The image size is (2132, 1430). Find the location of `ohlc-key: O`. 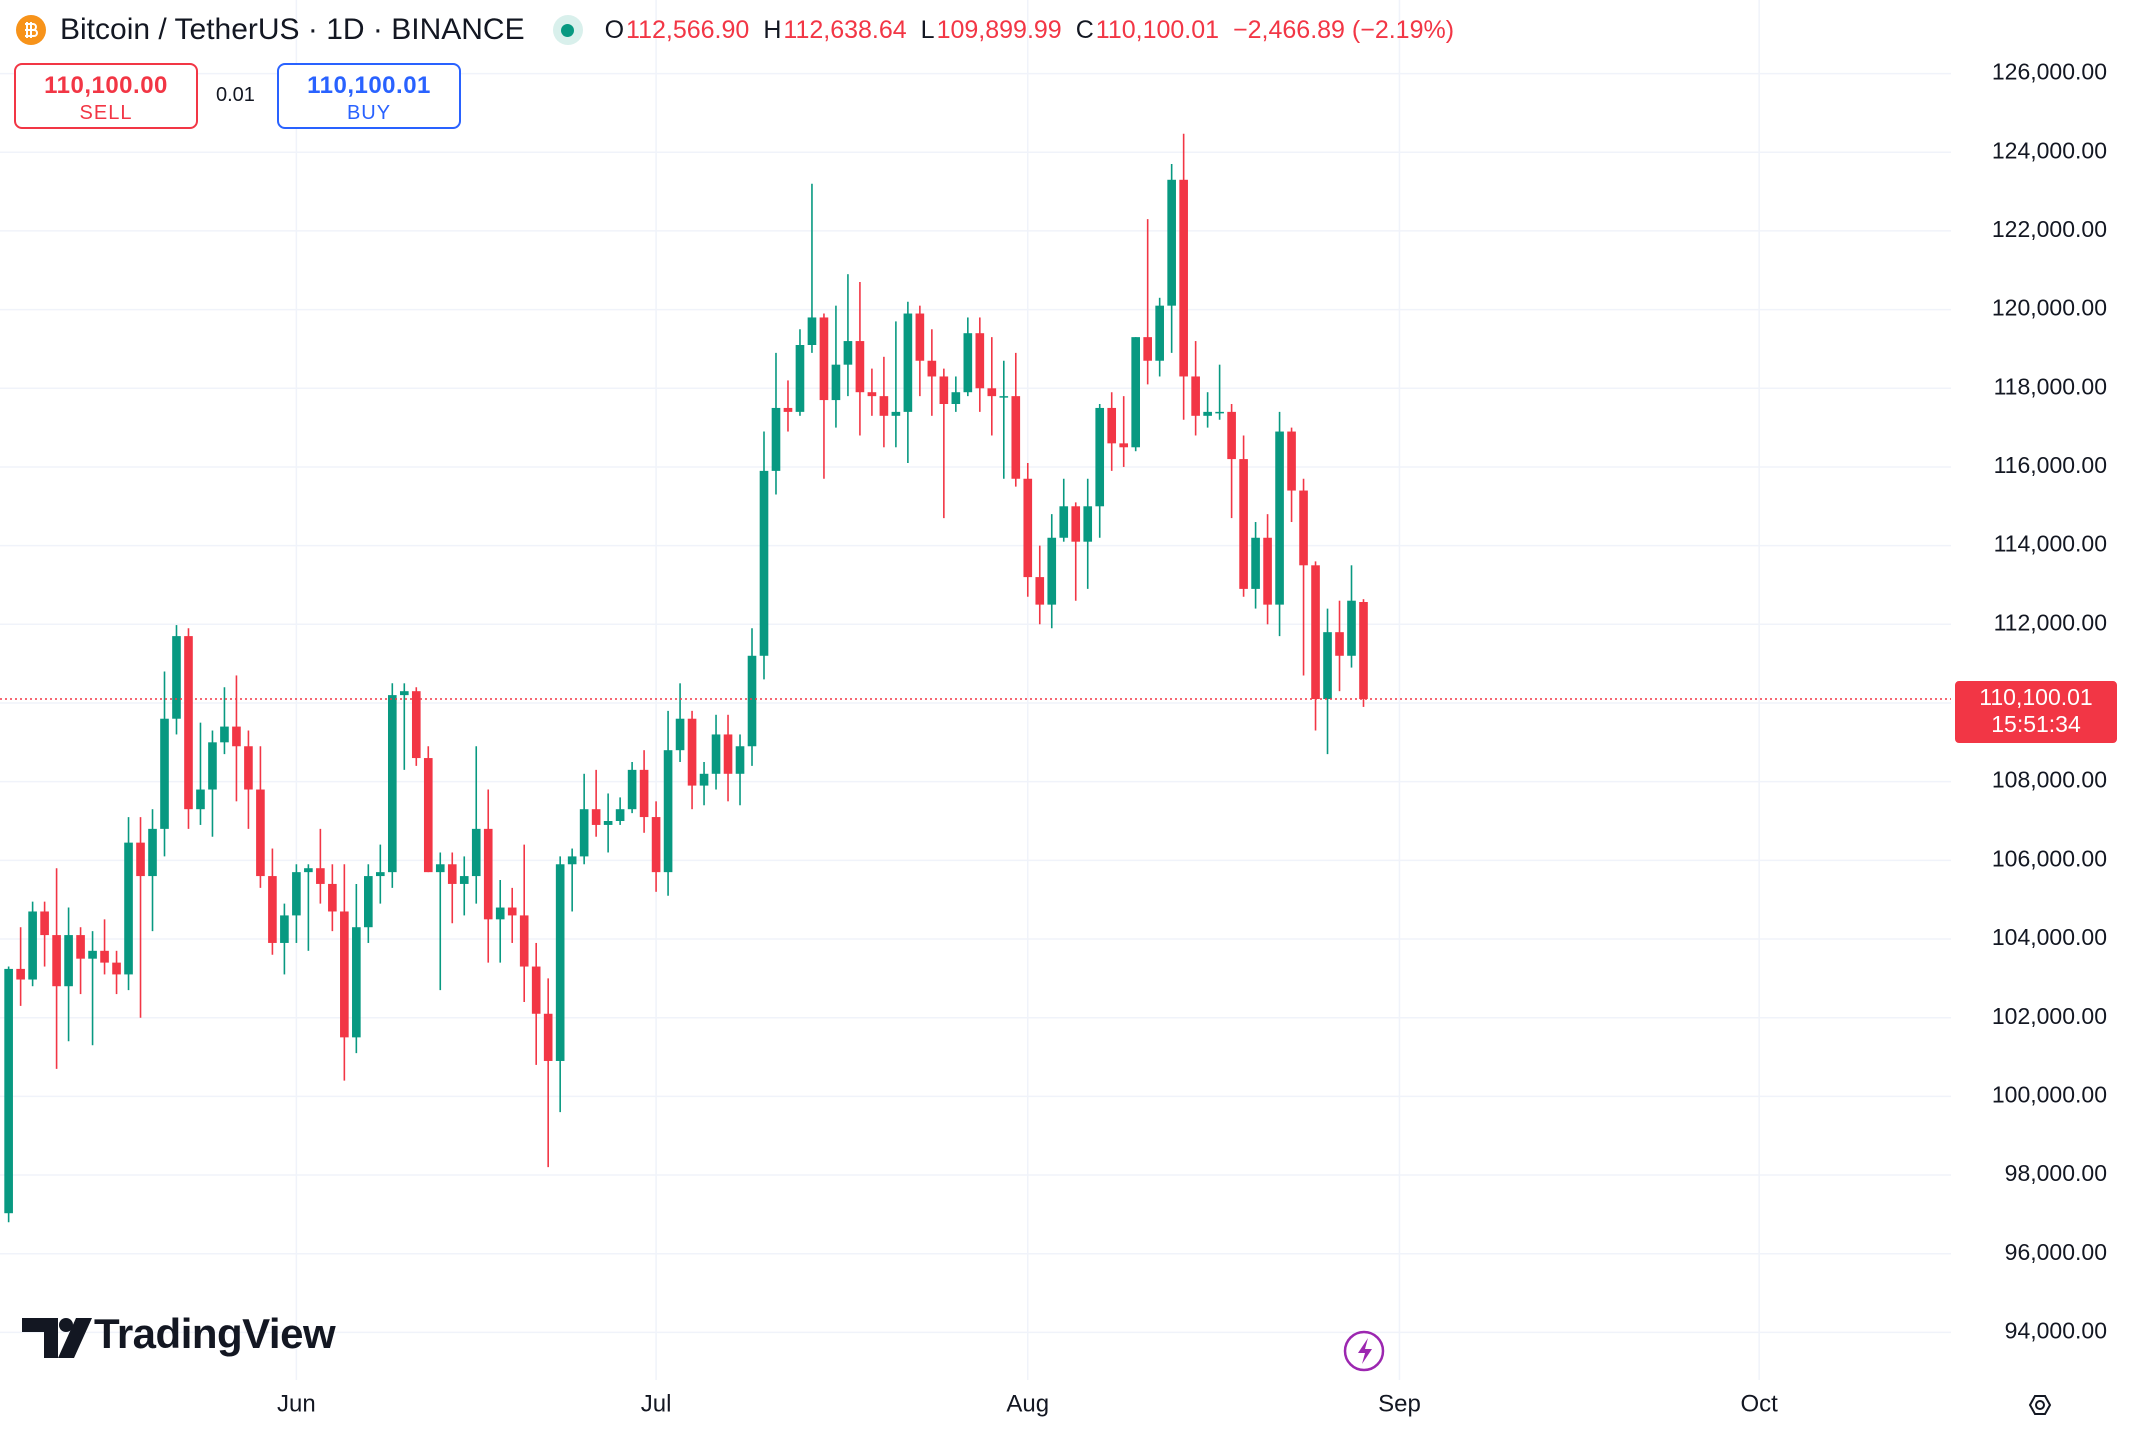

ohlc-key: O is located at coordinates (614, 29).